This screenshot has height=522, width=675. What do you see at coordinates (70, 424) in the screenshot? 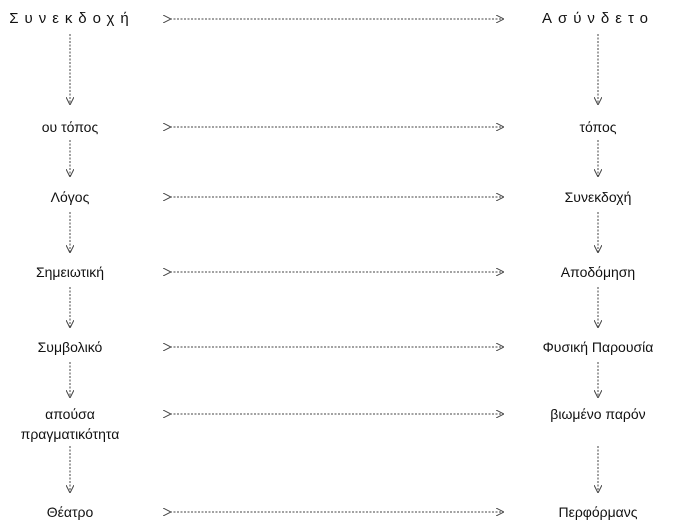
I see `left-label-apousa-pragmatikotita: απούσα πραγματικότητα` at bounding box center [70, 424].